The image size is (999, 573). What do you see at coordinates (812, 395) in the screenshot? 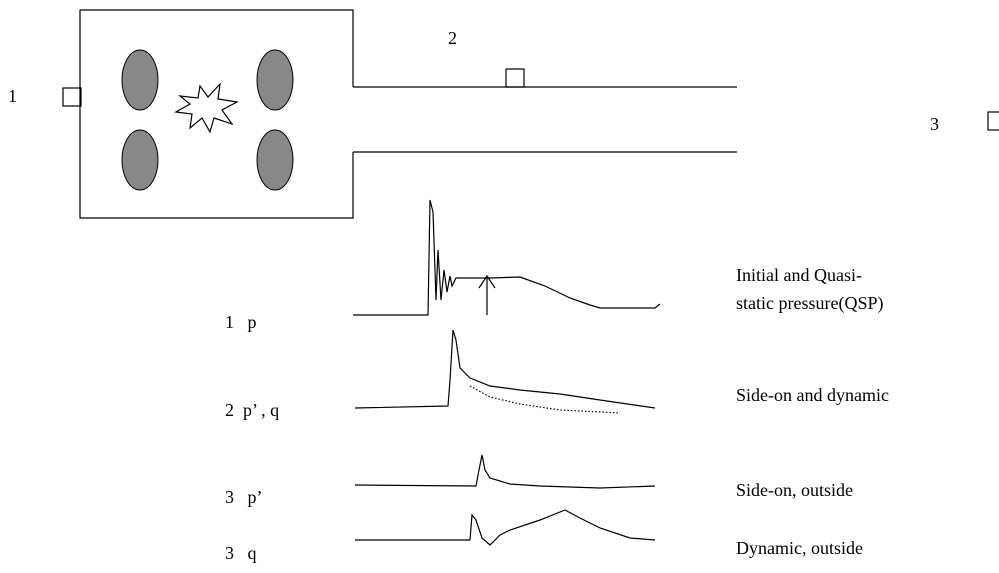
I see `trace-description: Side-on and dynamic` at bounding box center [812, 395].